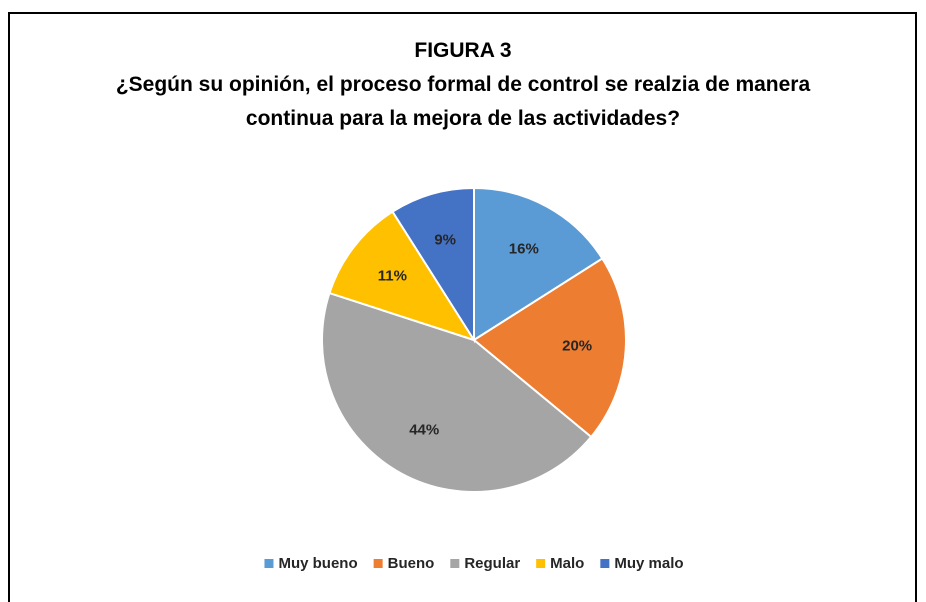  Describe the element at coordinates (424, 430) in the screenshot. I see `data-label: 44%` at that location.